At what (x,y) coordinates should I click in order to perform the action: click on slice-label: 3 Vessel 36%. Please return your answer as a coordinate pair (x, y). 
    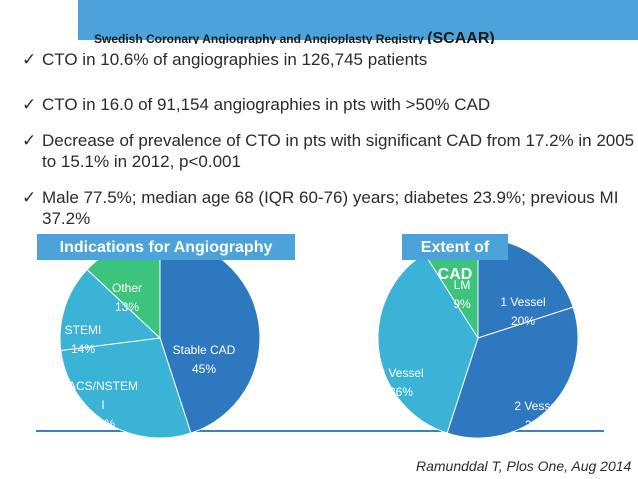
    Looking at the image, I should click on (400, 382).